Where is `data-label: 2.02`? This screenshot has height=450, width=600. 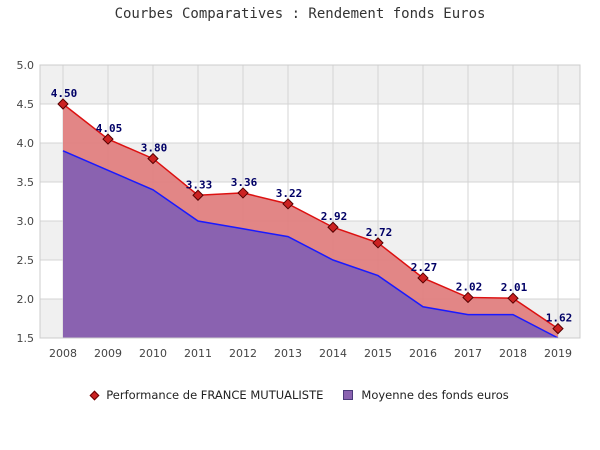 data-label: 2.02 is located at coordinates (469, 286).